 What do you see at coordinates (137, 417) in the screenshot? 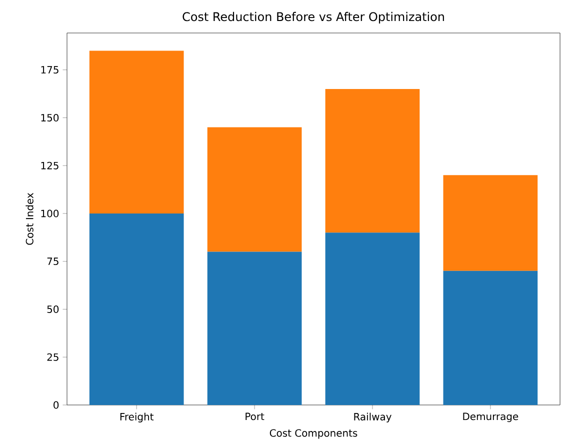
I see `x-tick-label: Freight` at bounding box center [137, 417].